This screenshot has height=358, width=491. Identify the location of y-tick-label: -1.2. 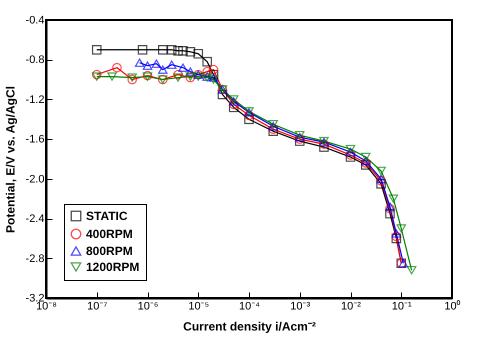
(35, 100).